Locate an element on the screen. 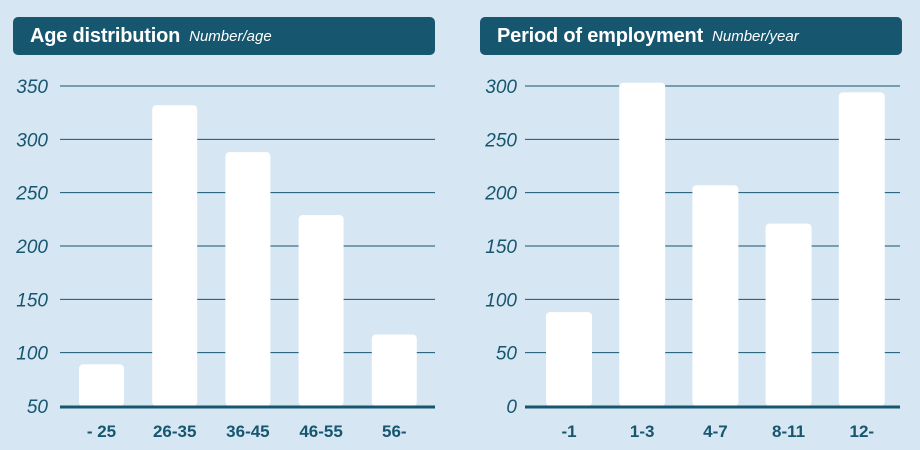  x-tick-label: 4-7 is located at coordinates (715, 431).